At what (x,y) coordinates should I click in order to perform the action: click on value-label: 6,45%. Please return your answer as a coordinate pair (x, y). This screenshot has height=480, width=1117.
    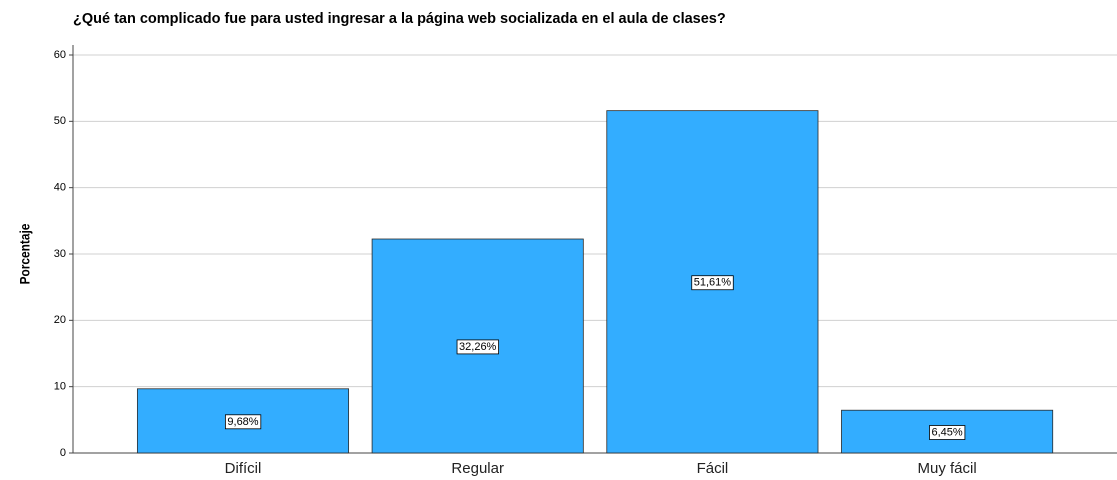
    Looking at the image, I should click on (946, 433).